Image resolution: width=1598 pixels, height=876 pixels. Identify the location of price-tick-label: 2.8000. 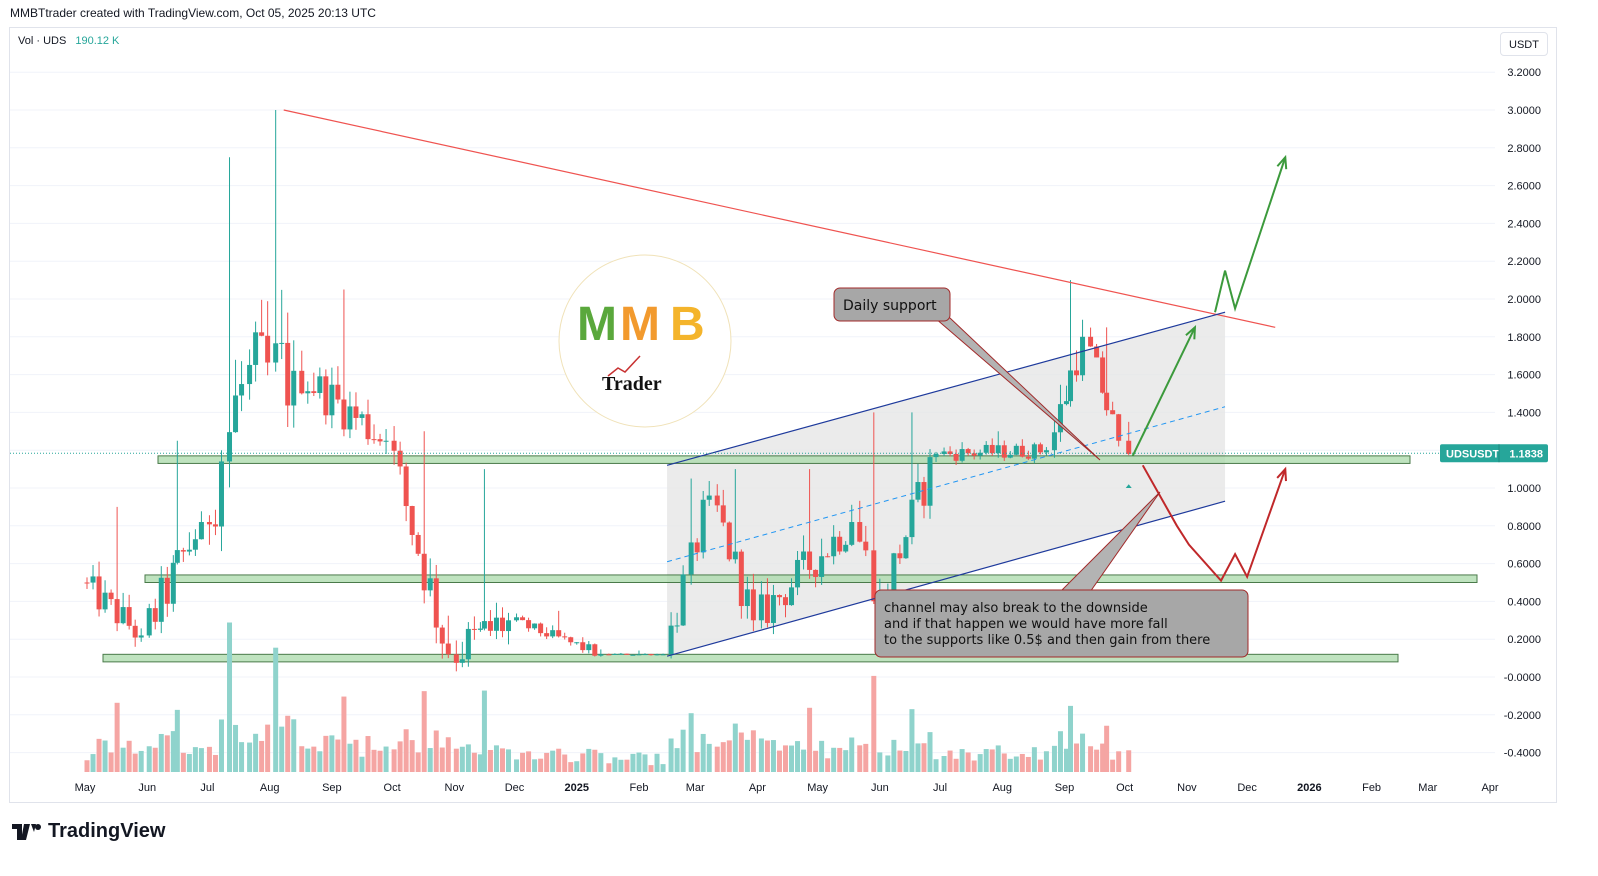
(1524, 149).